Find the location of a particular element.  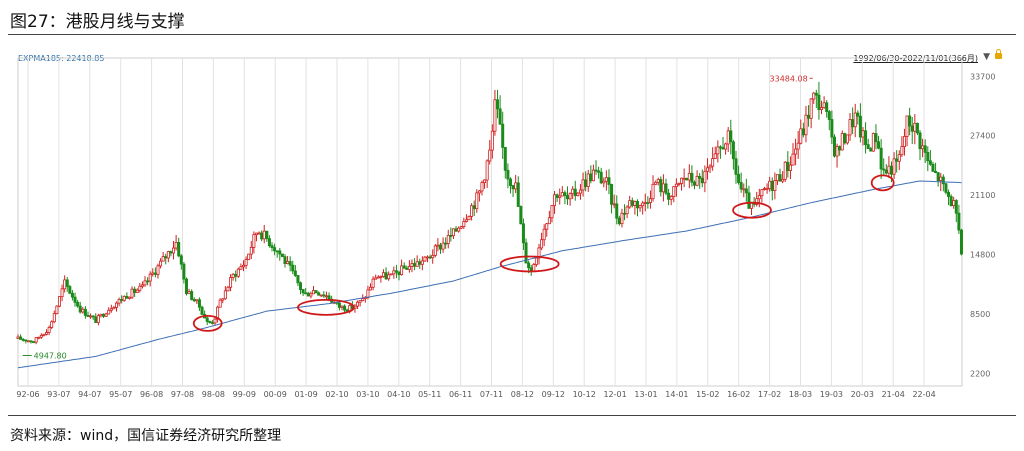

x-tick-label: 05-11 is located at coordinates (429, 394).